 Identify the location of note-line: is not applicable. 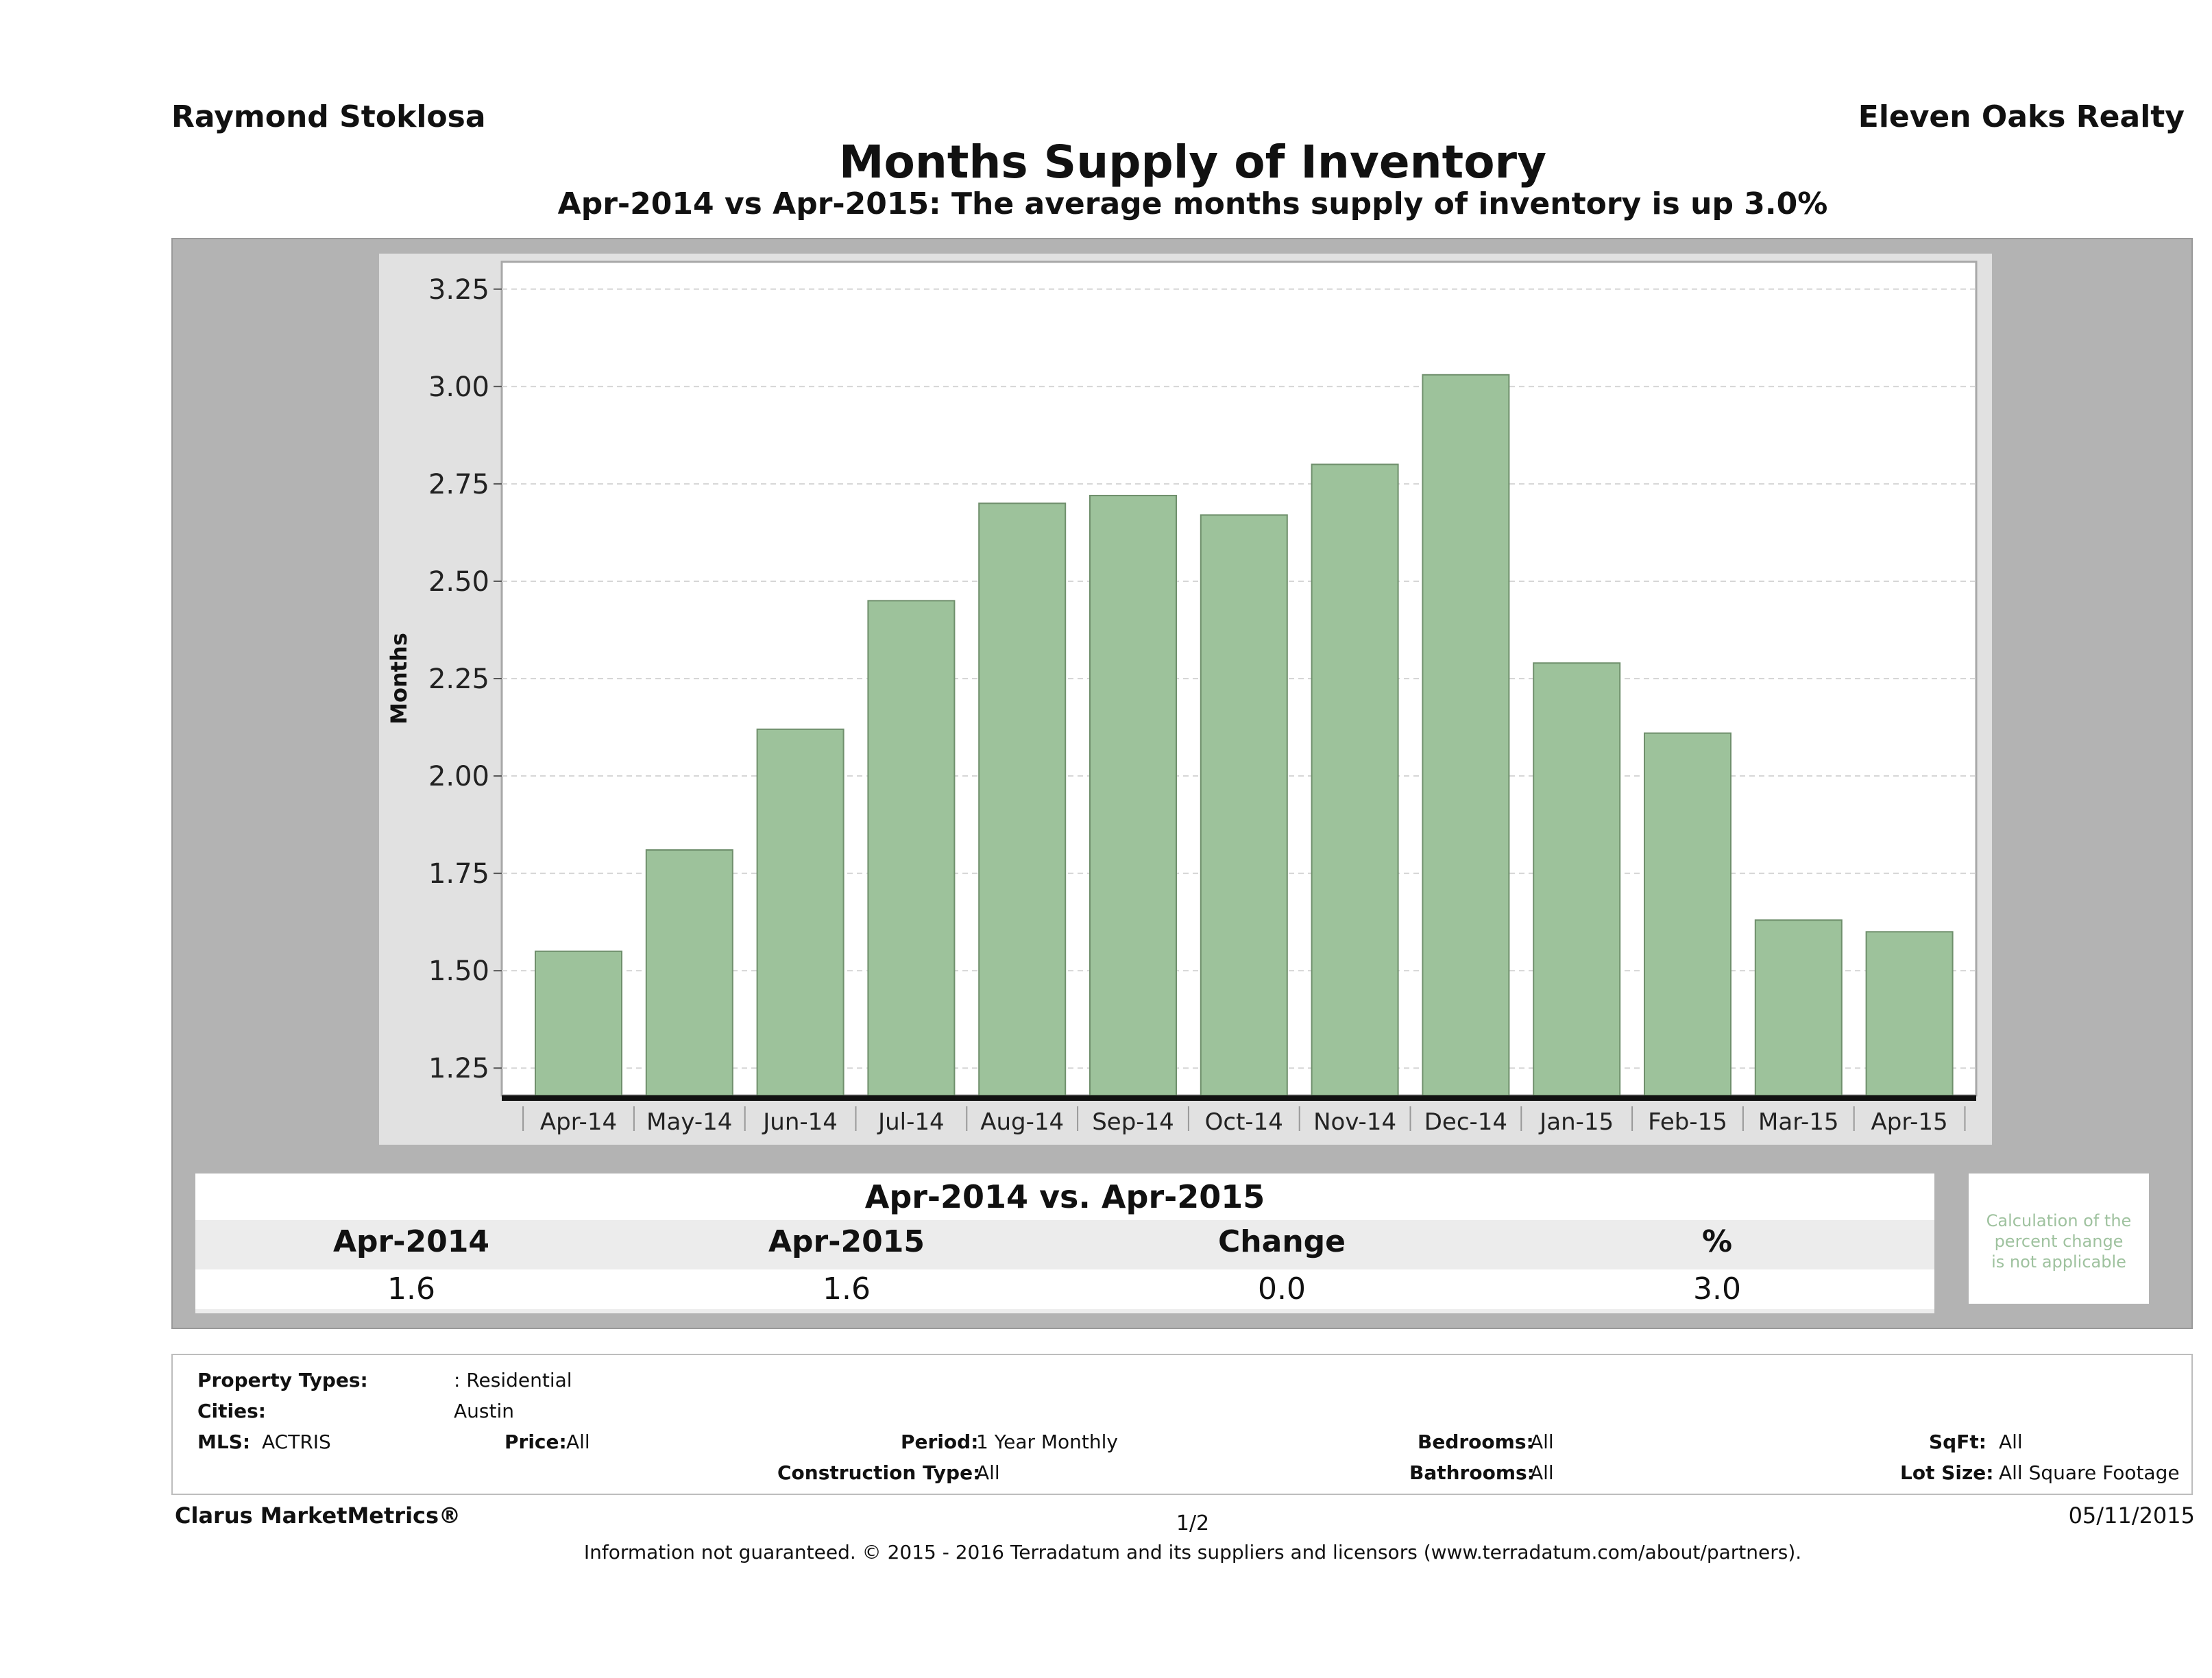
(2058, 1262).